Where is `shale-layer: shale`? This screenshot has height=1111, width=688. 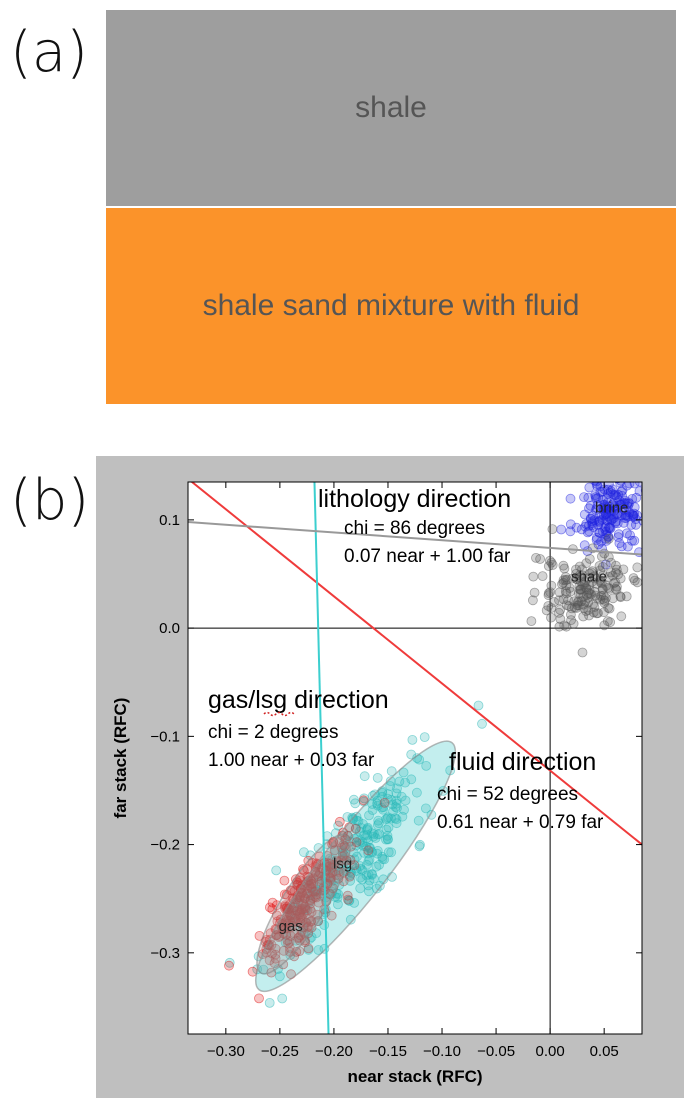 shale-layer: shale is located at coordinates (391, 108).